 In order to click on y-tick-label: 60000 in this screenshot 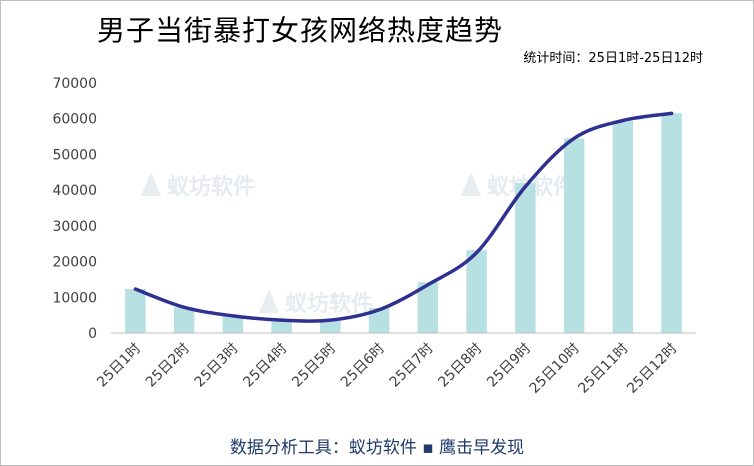, I will do `click(74, 120)`.